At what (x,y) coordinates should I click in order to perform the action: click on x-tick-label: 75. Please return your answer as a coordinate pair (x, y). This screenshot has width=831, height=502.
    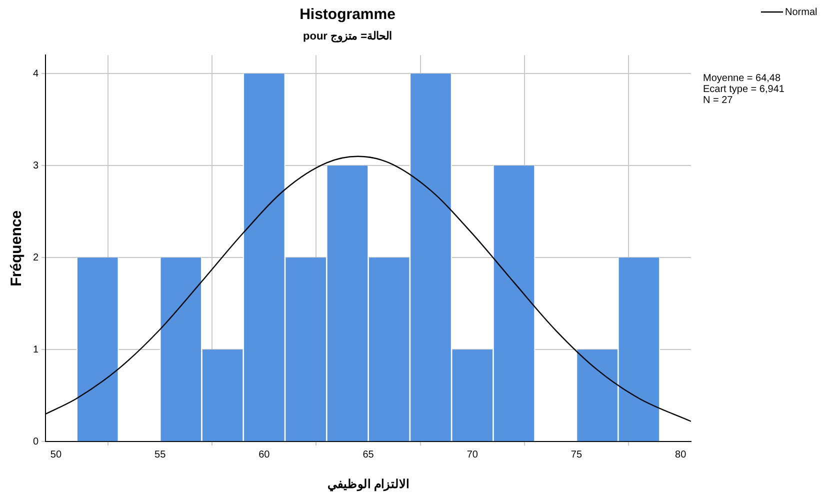
    Looking at the image, I should click on (576, 454).